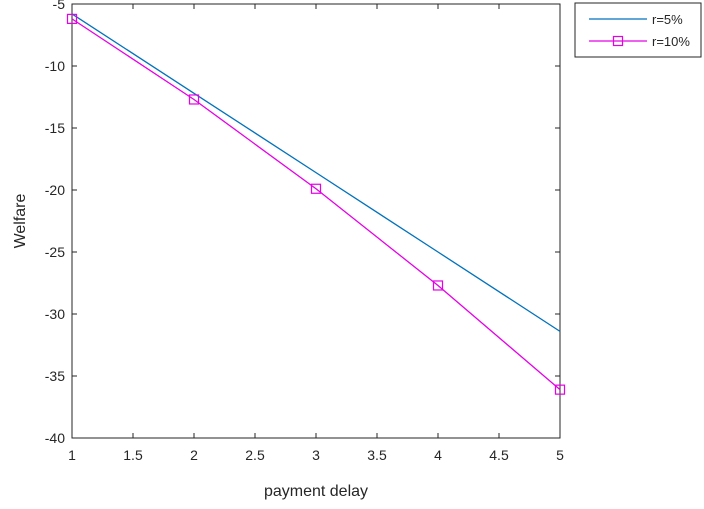 The height and width of the screenshot is (509, 704). What do you see at coordinates (255, 455) in the screenshot?
I see `x-tick-label: 2.5` at bounding box center [255, 455].